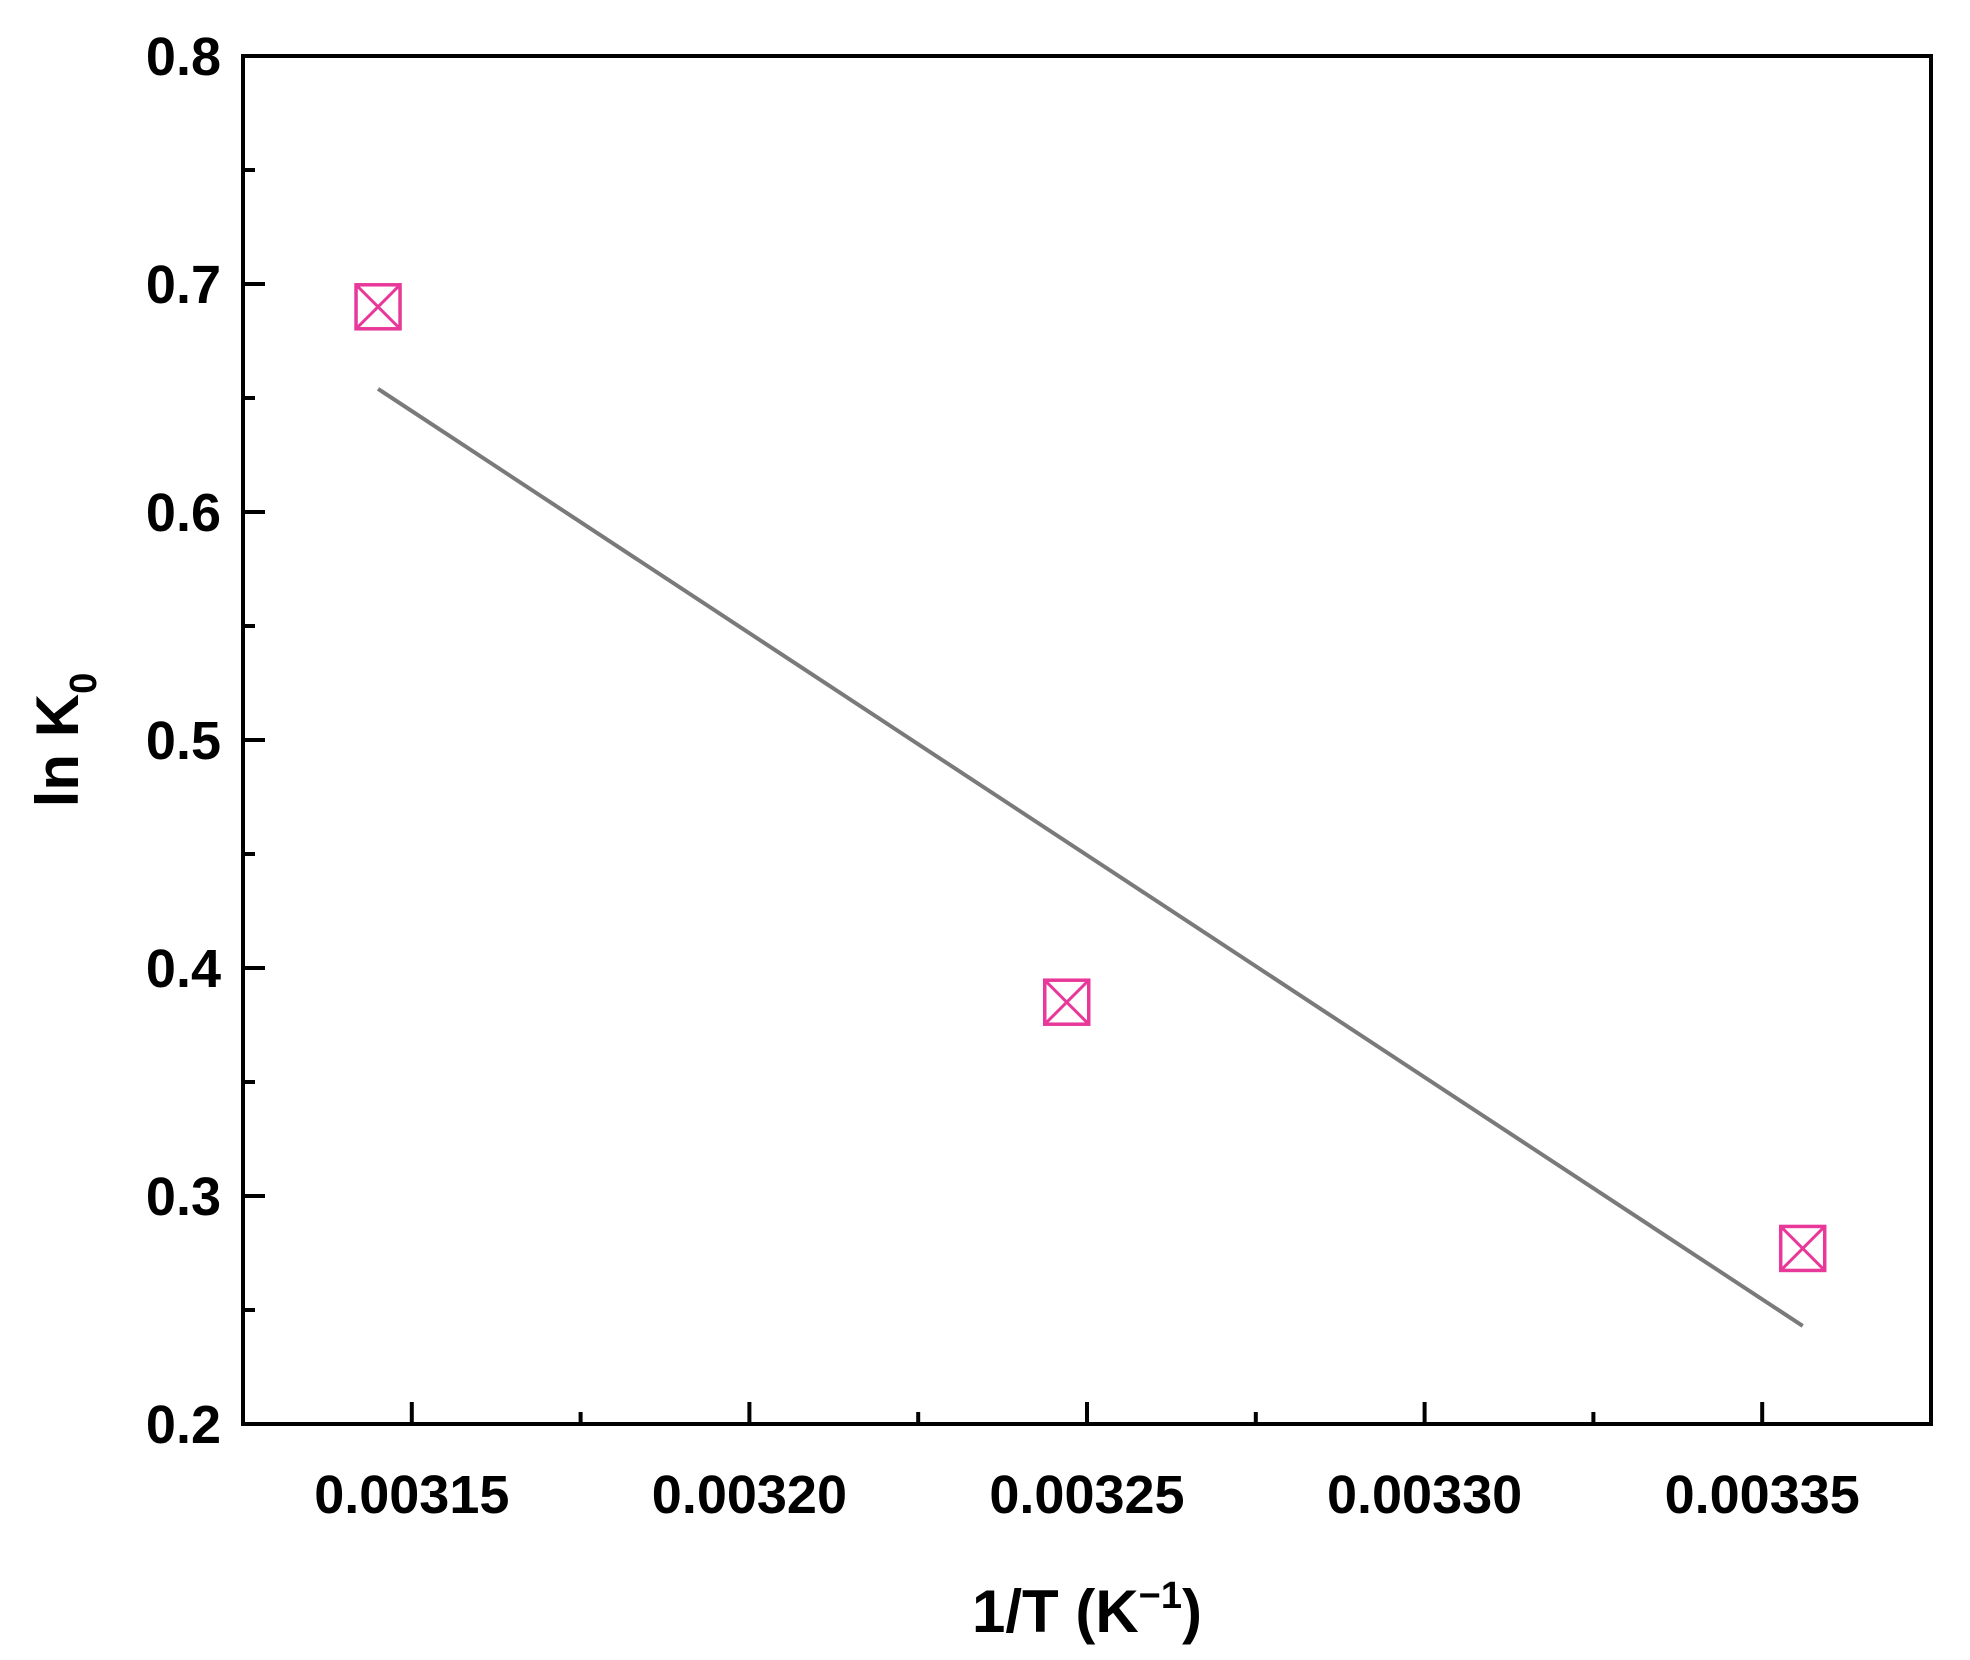 The image size is (1970, 1660). I want to click on y-tick-label: 0.3, so click(183, 1197).